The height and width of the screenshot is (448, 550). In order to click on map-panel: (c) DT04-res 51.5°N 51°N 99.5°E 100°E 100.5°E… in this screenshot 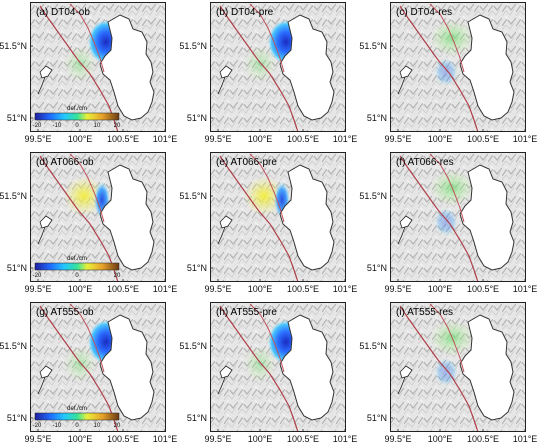, I will do `click(448, 73)`.